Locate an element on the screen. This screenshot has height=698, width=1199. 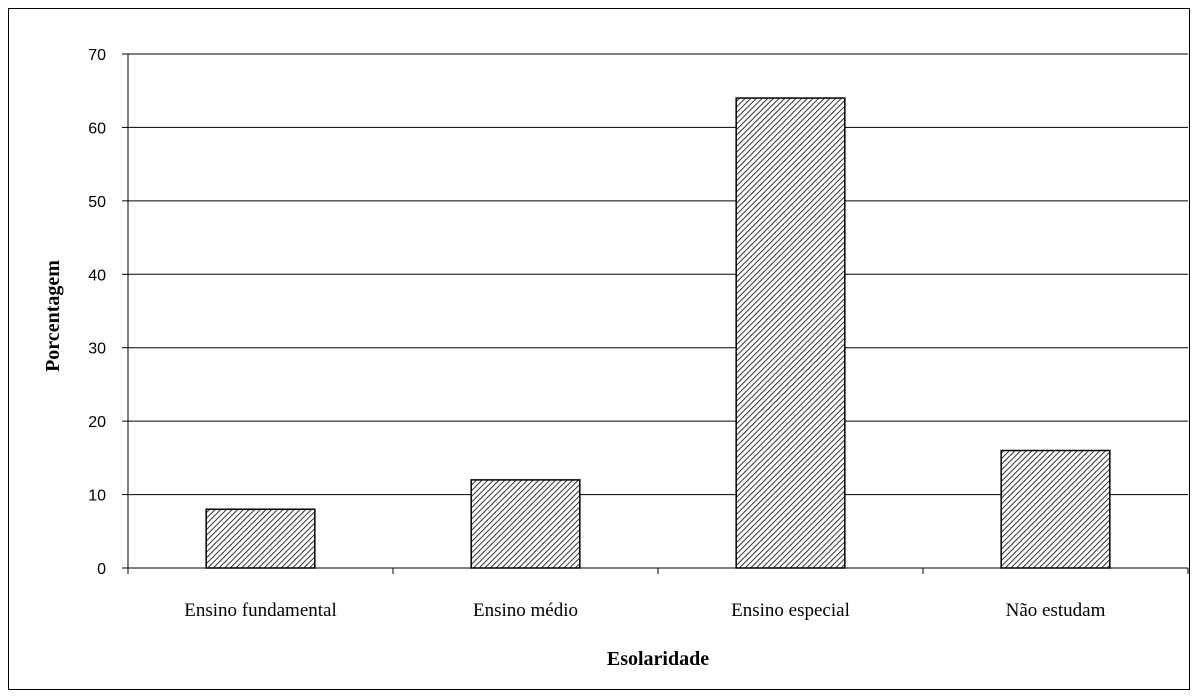
y-tick-label: 40 is located at coordinates (97, 275).